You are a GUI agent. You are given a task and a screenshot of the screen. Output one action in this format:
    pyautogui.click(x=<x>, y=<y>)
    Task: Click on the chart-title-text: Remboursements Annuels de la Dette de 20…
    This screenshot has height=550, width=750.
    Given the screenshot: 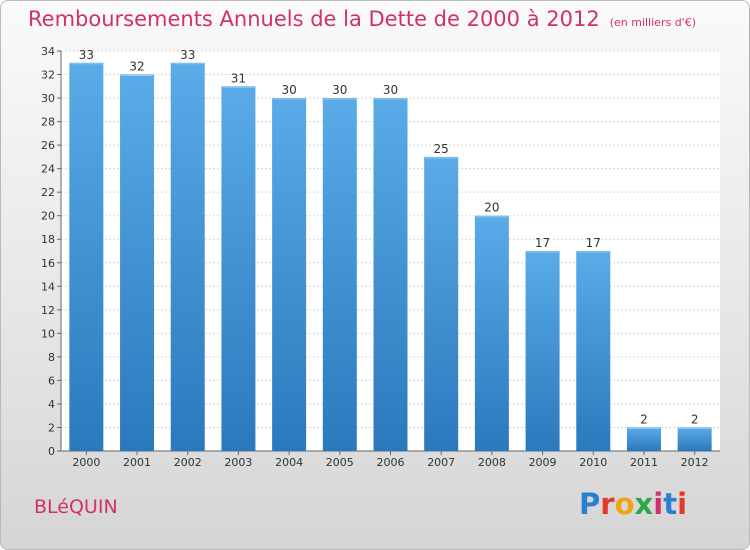 What is the action you would take?
    pyautogui.click(x=314, y=19)
    